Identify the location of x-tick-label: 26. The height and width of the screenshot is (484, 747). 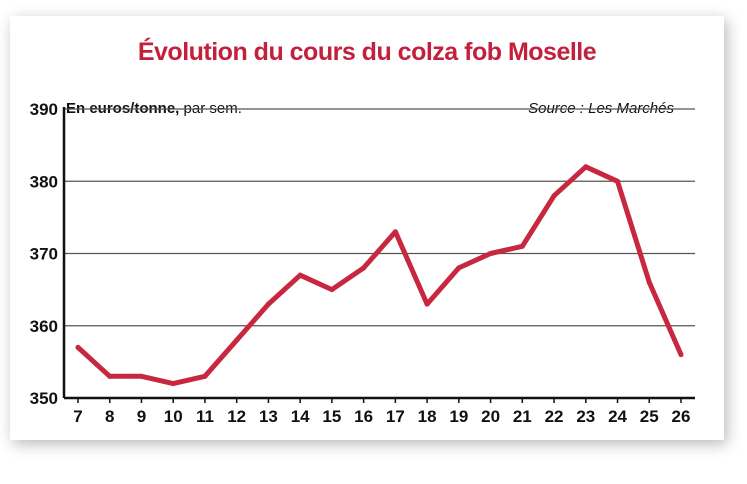
(681, 416).